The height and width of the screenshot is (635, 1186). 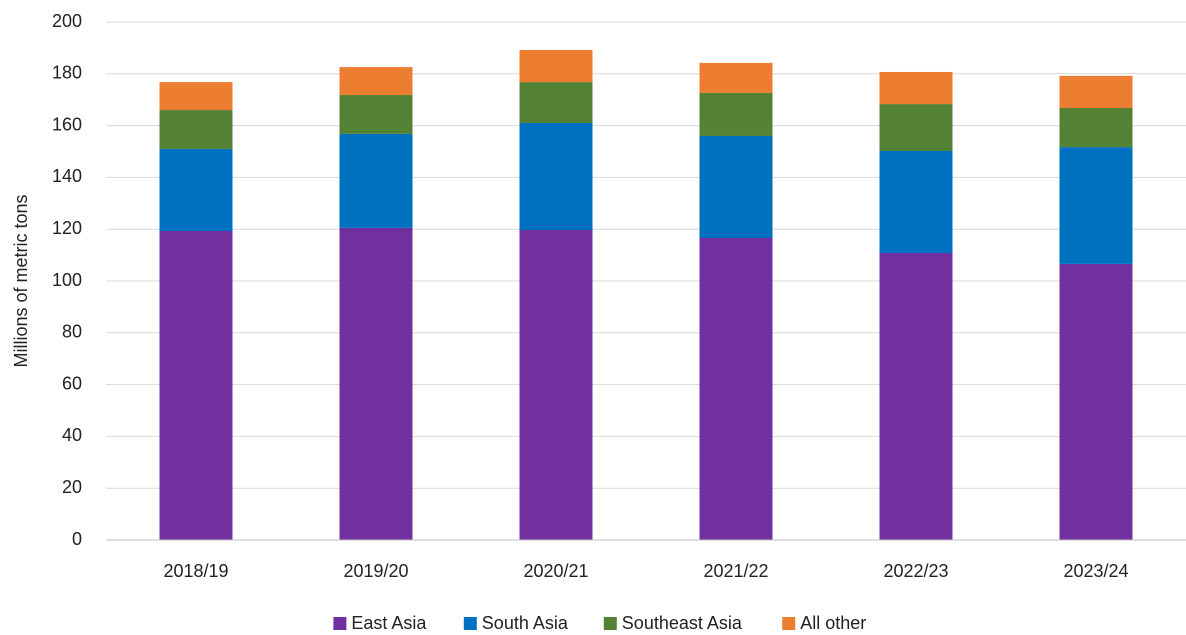 What do you see at coordinates (525, 623) in the screenshot?
I see `legend-label: South Asia` at bounding box center [525, 623].